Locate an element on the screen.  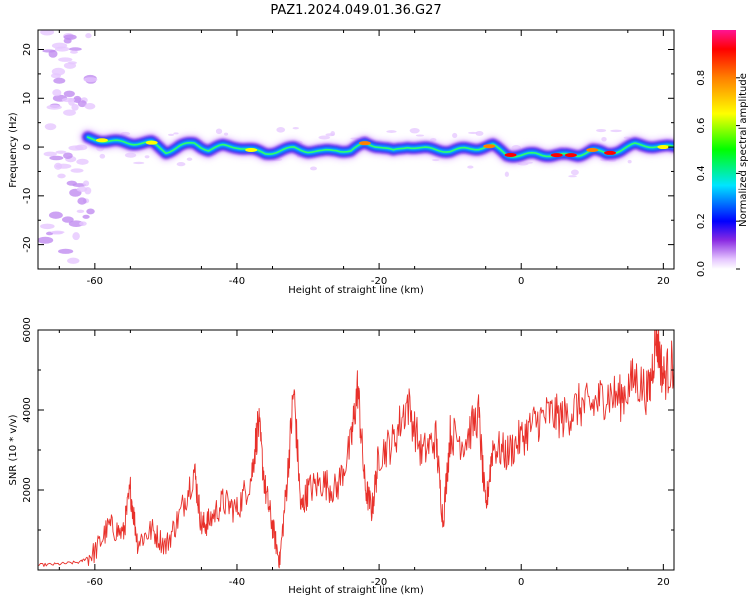
y-tick-label: 20 is located at coordinates (27, 49).